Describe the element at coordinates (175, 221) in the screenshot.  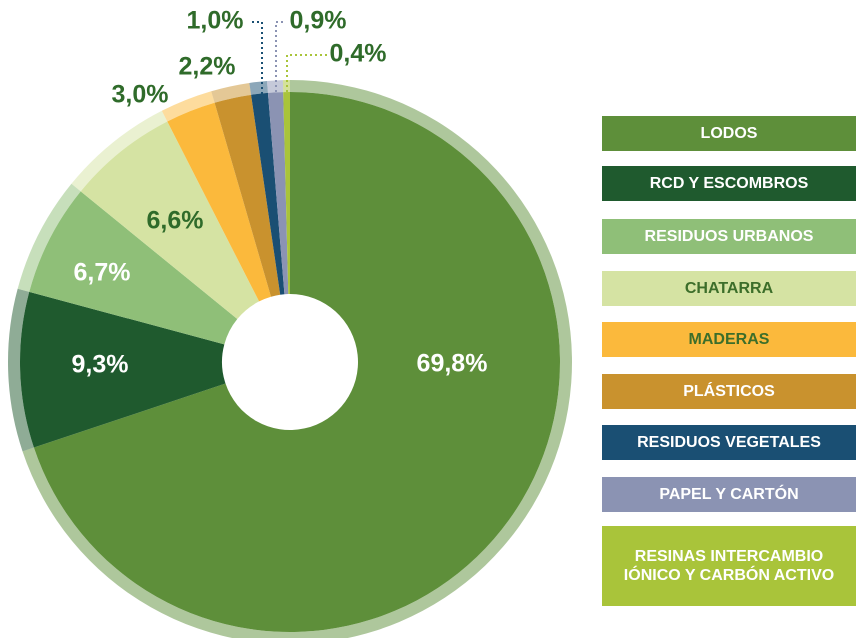
I see `data-label: 6,6%` at that location.